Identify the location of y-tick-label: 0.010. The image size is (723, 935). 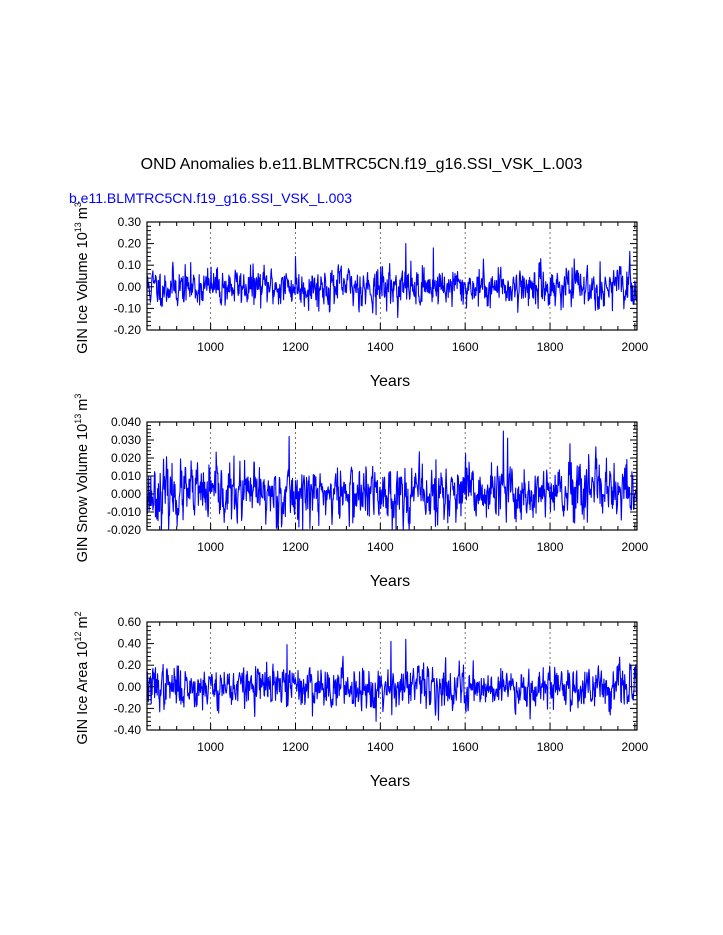
(126, 476).